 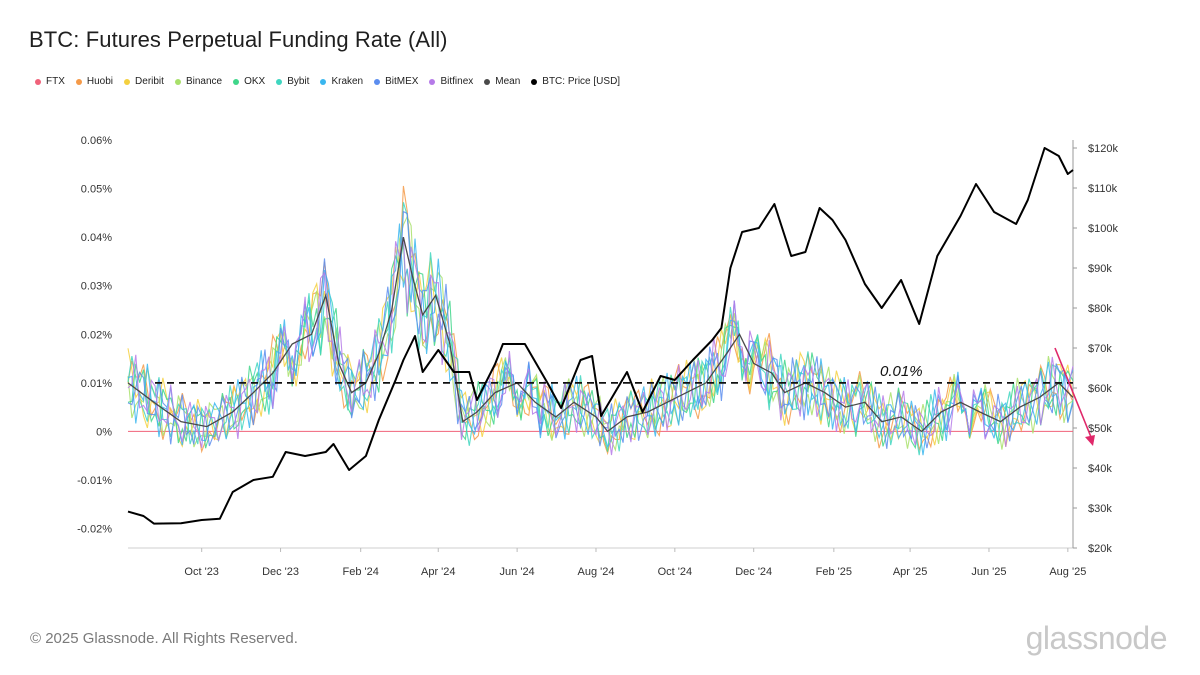 I want to click on right-axis-tick-label: $110k, so click(x=1103, y=189).